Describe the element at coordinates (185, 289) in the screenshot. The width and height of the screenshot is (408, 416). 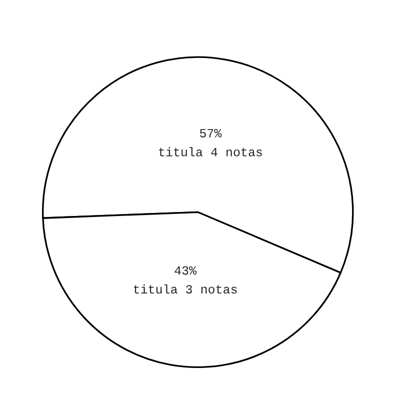
I see `slice-label: titula 3 notas` at that location.